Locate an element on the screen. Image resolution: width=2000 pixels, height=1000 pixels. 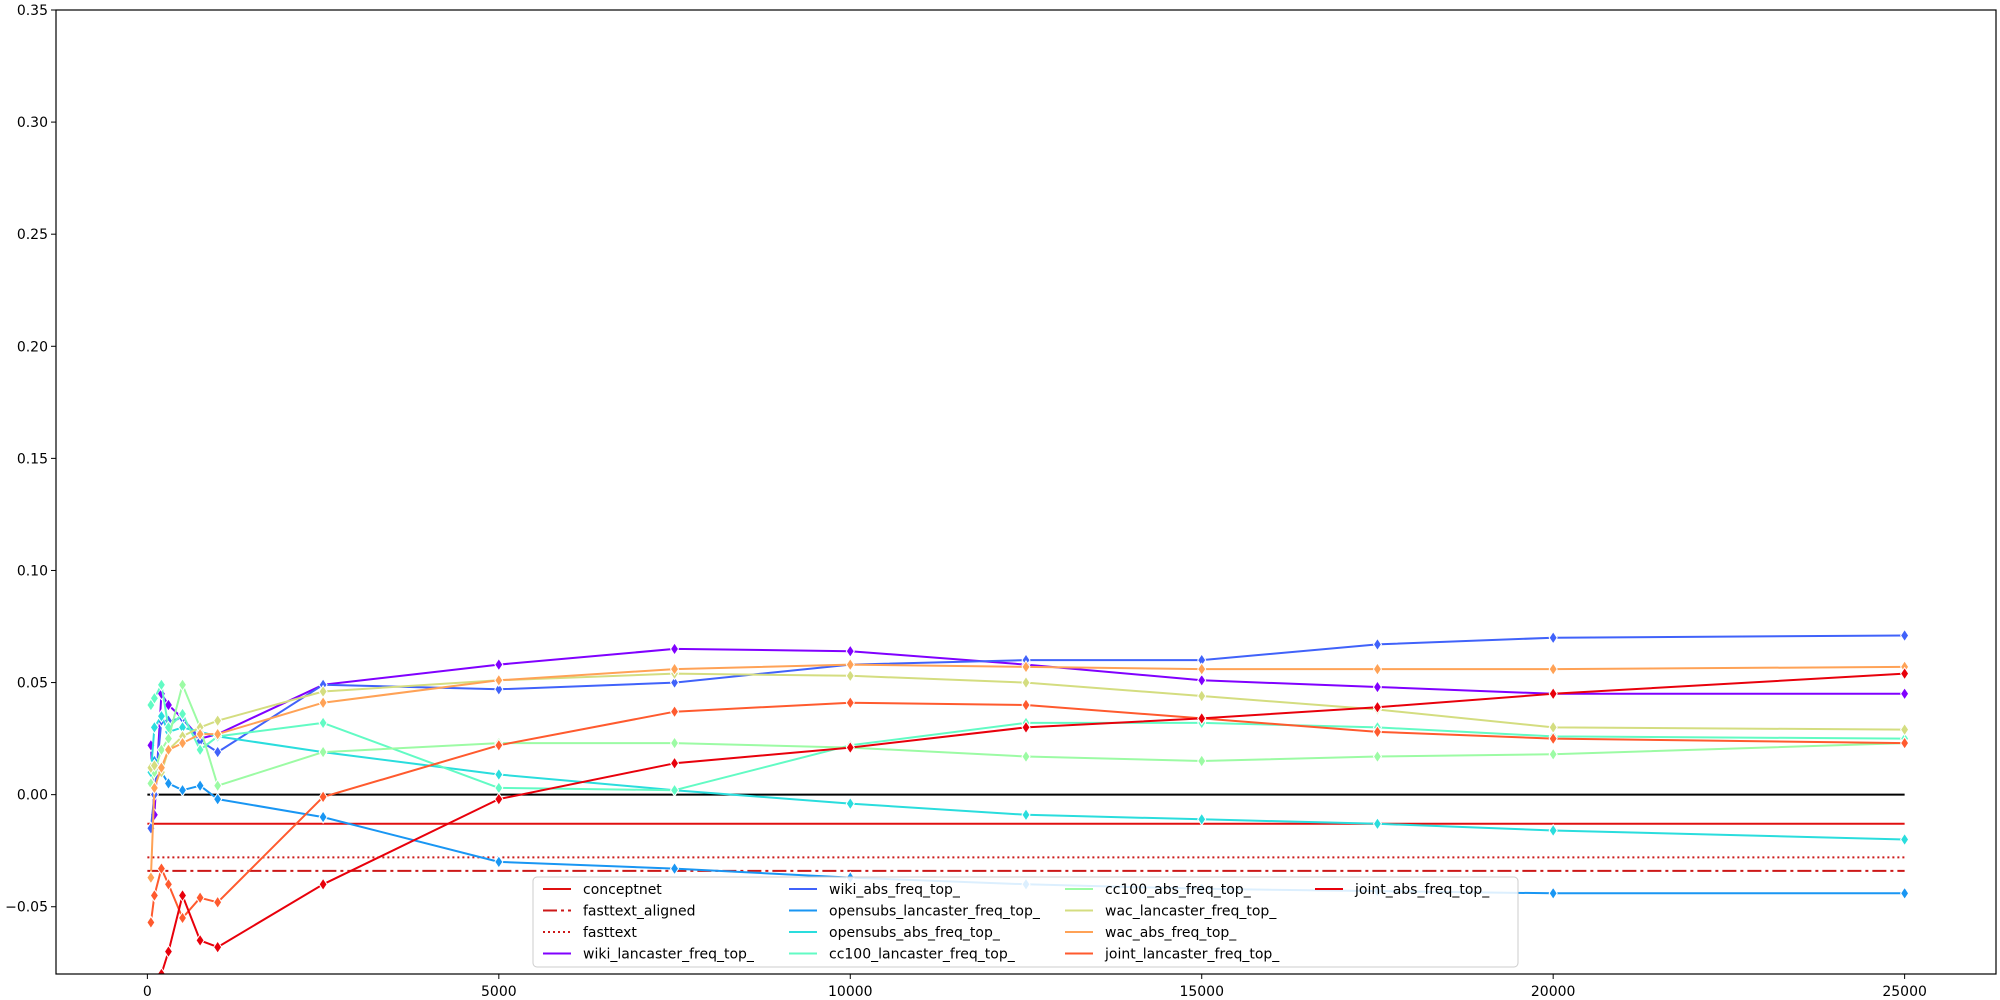
legend-label: opensubs_lancaster_freq_top_ is located at coordinates (935, 912).